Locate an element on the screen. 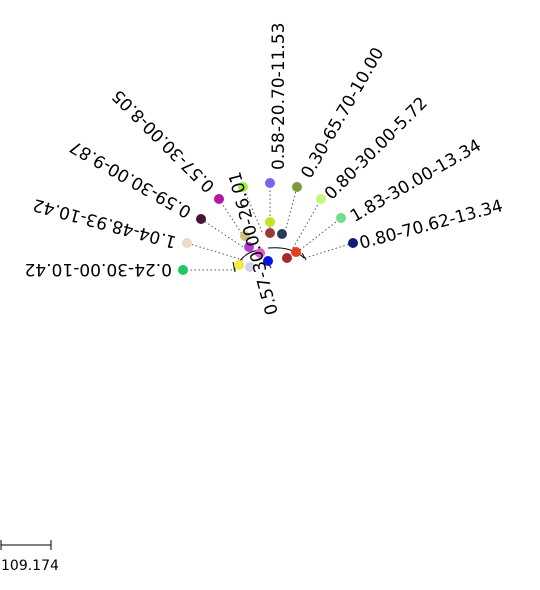  leaf-label: 0.24-30.00-10.42 is located at coordinates (98, 269).